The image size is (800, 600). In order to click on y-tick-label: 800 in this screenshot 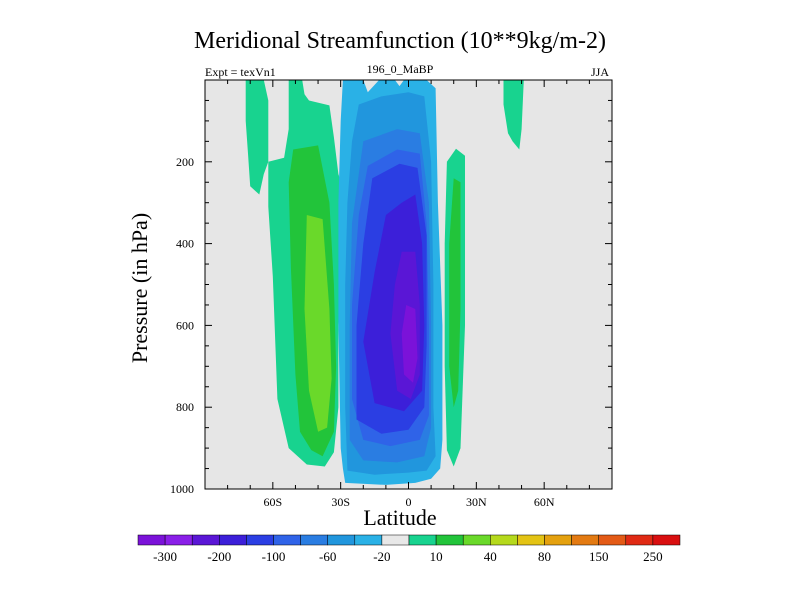, I will do `click(185, 407)`.